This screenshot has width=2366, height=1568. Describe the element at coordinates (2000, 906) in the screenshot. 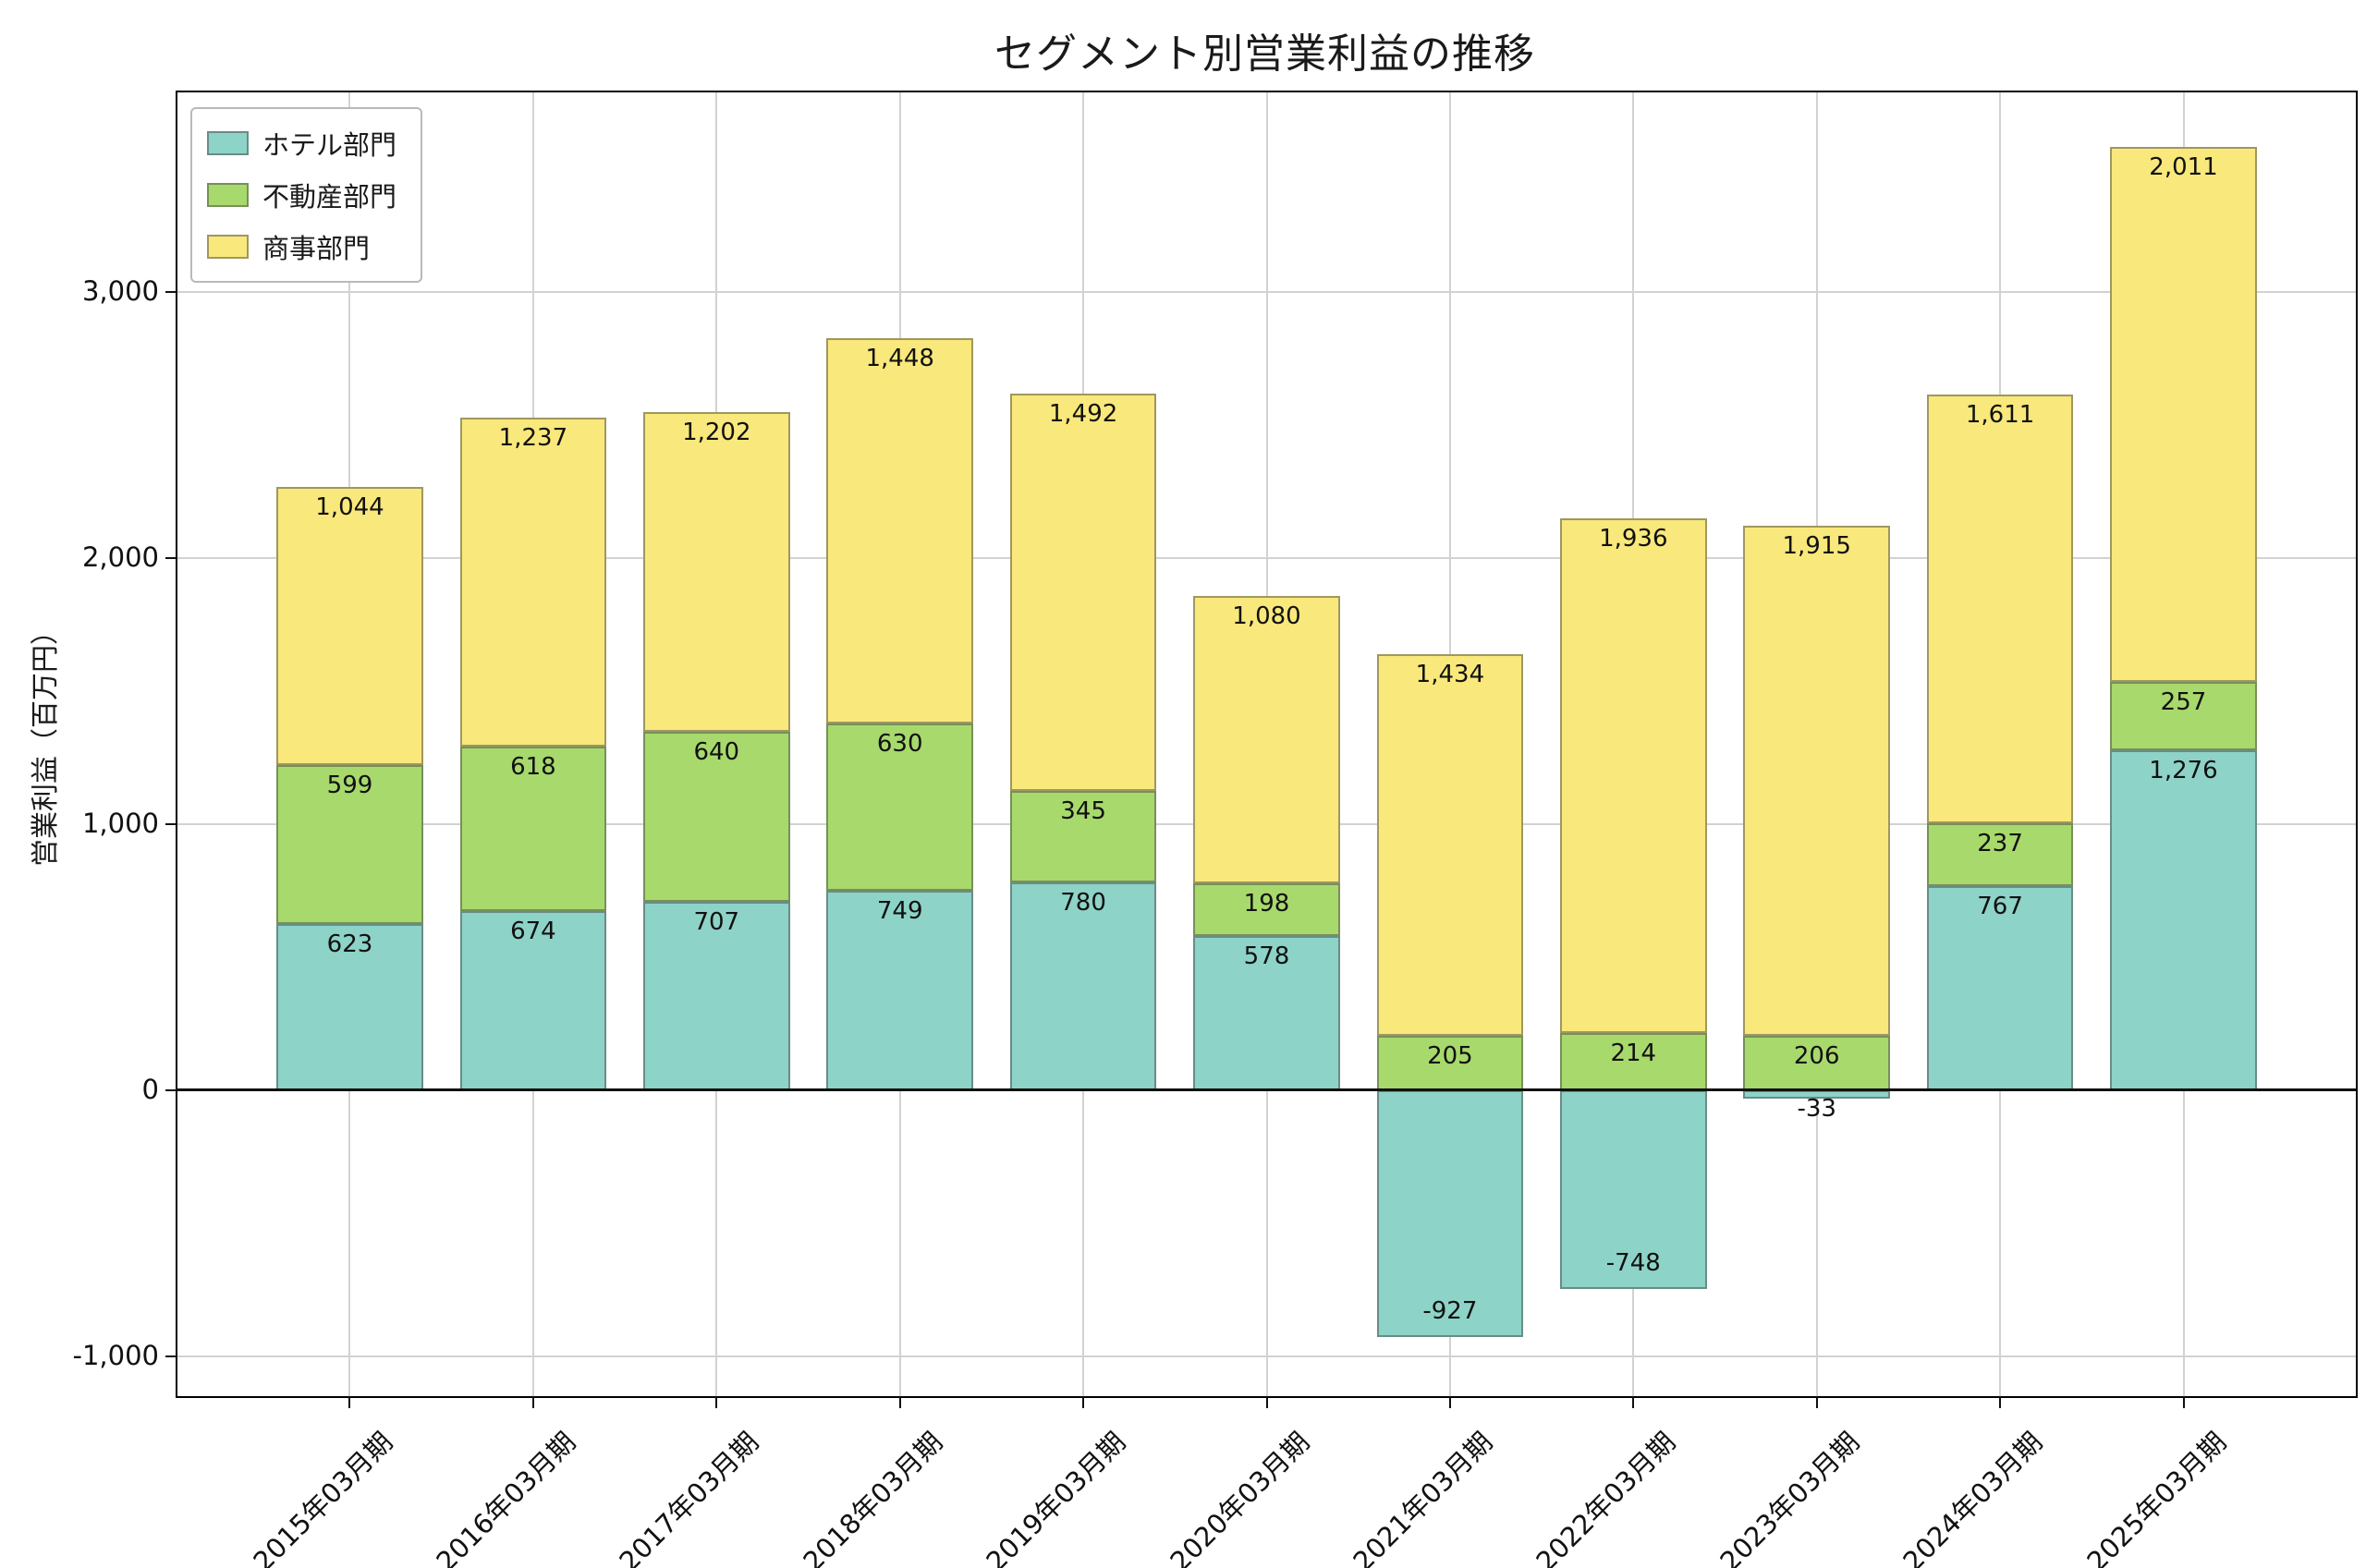

I see `bar-value-label: 767` at that location.